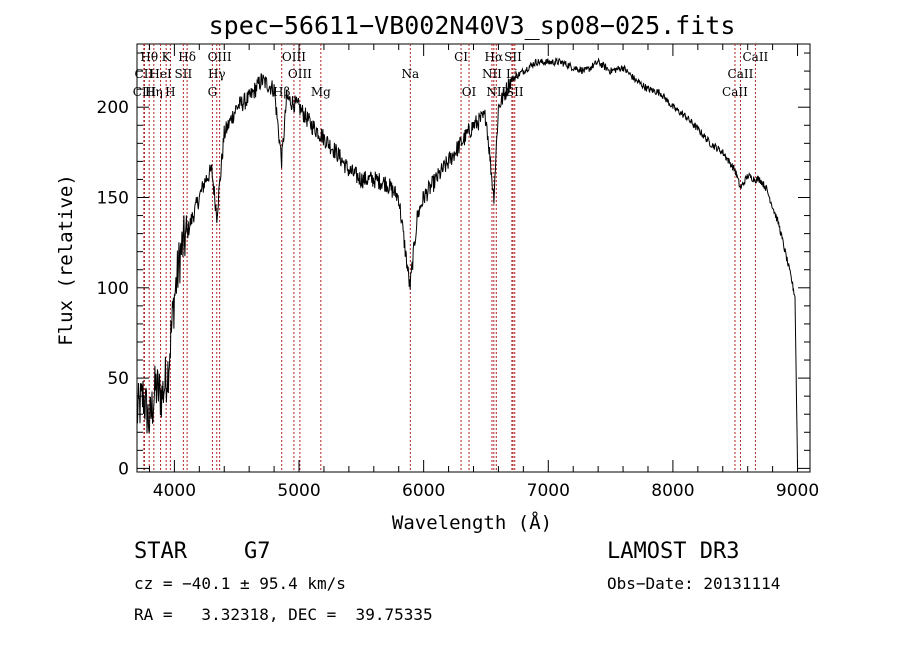 The height and width of the screenshot is (649, 900). I want to click on object-class: STAR, so click(160, 551).